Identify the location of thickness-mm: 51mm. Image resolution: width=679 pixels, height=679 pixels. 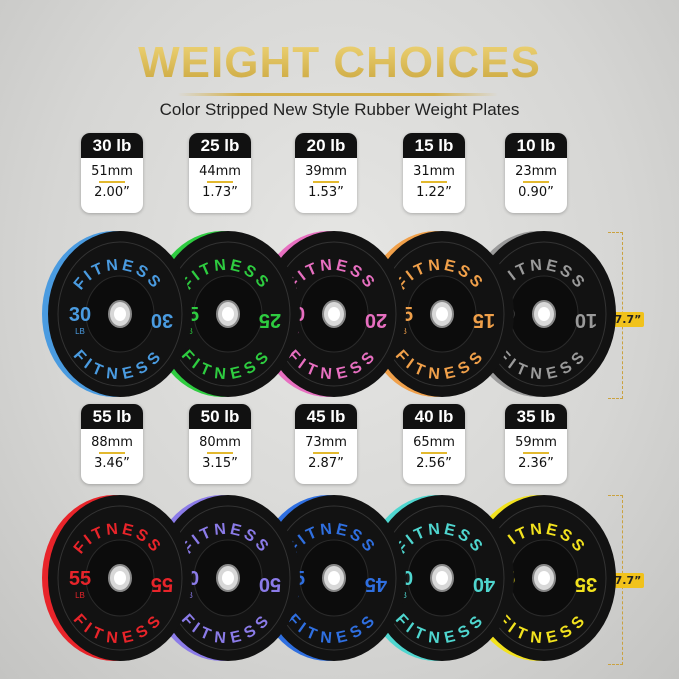
(112, 171).